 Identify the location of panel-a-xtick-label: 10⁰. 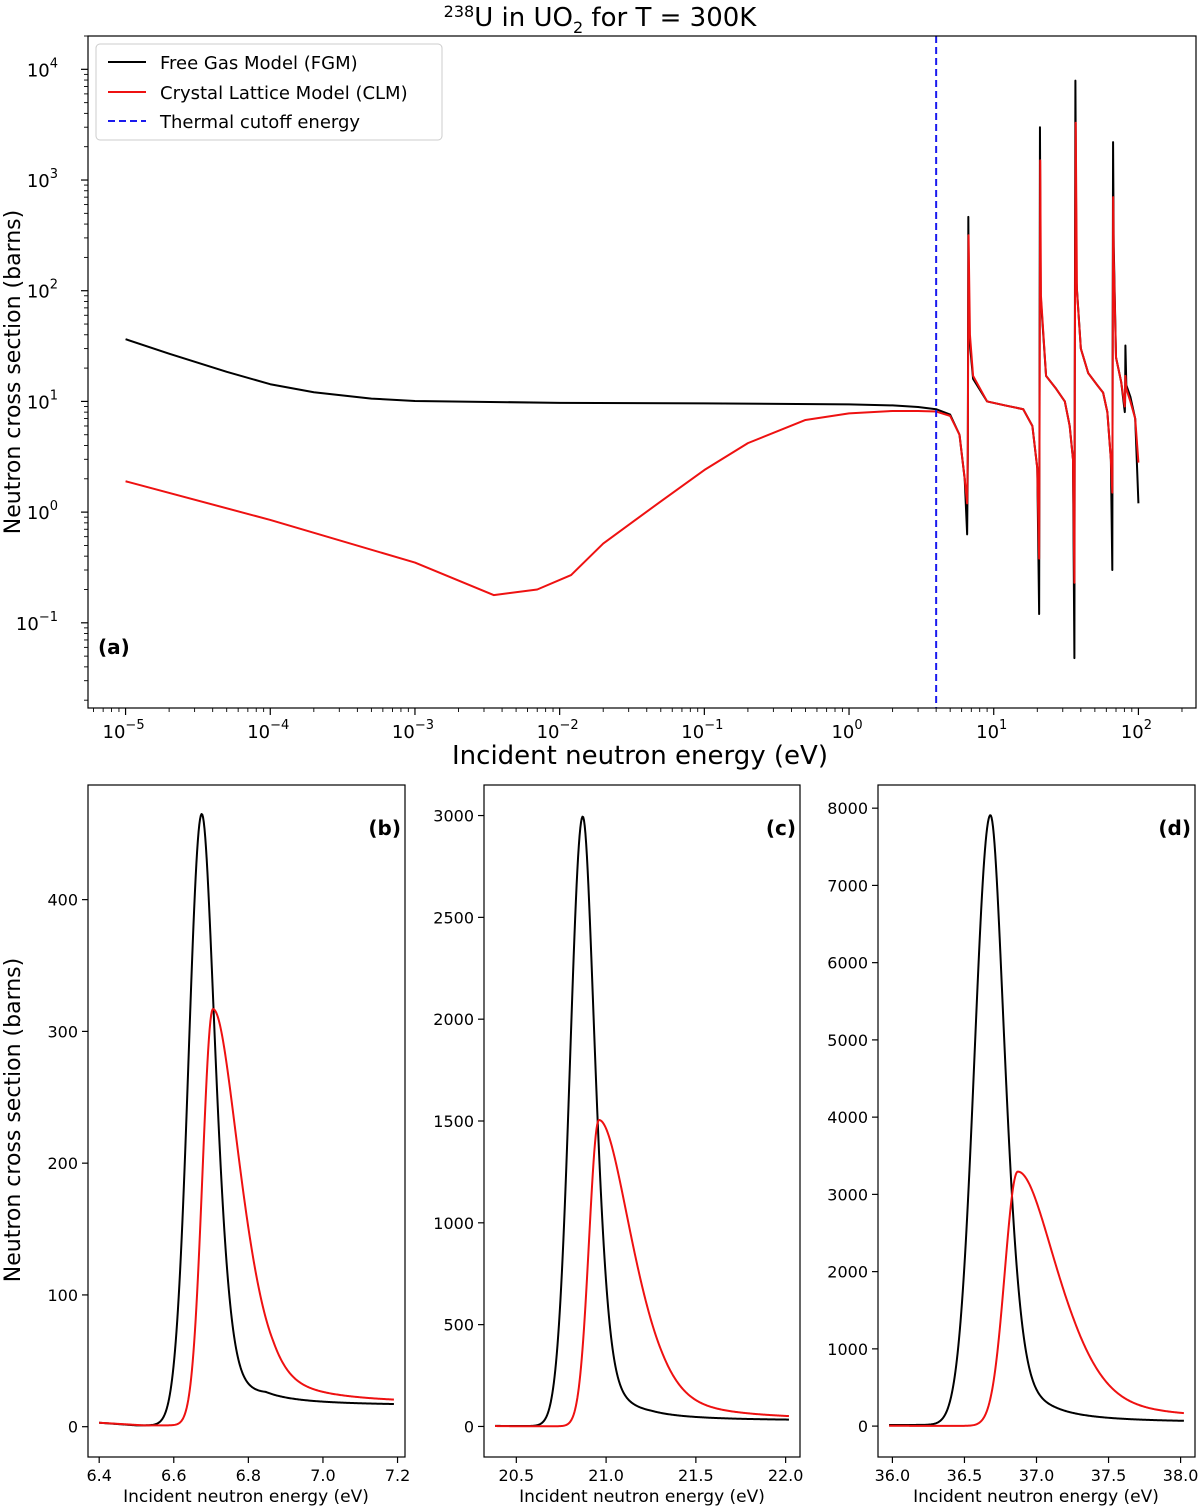
(846, 730).